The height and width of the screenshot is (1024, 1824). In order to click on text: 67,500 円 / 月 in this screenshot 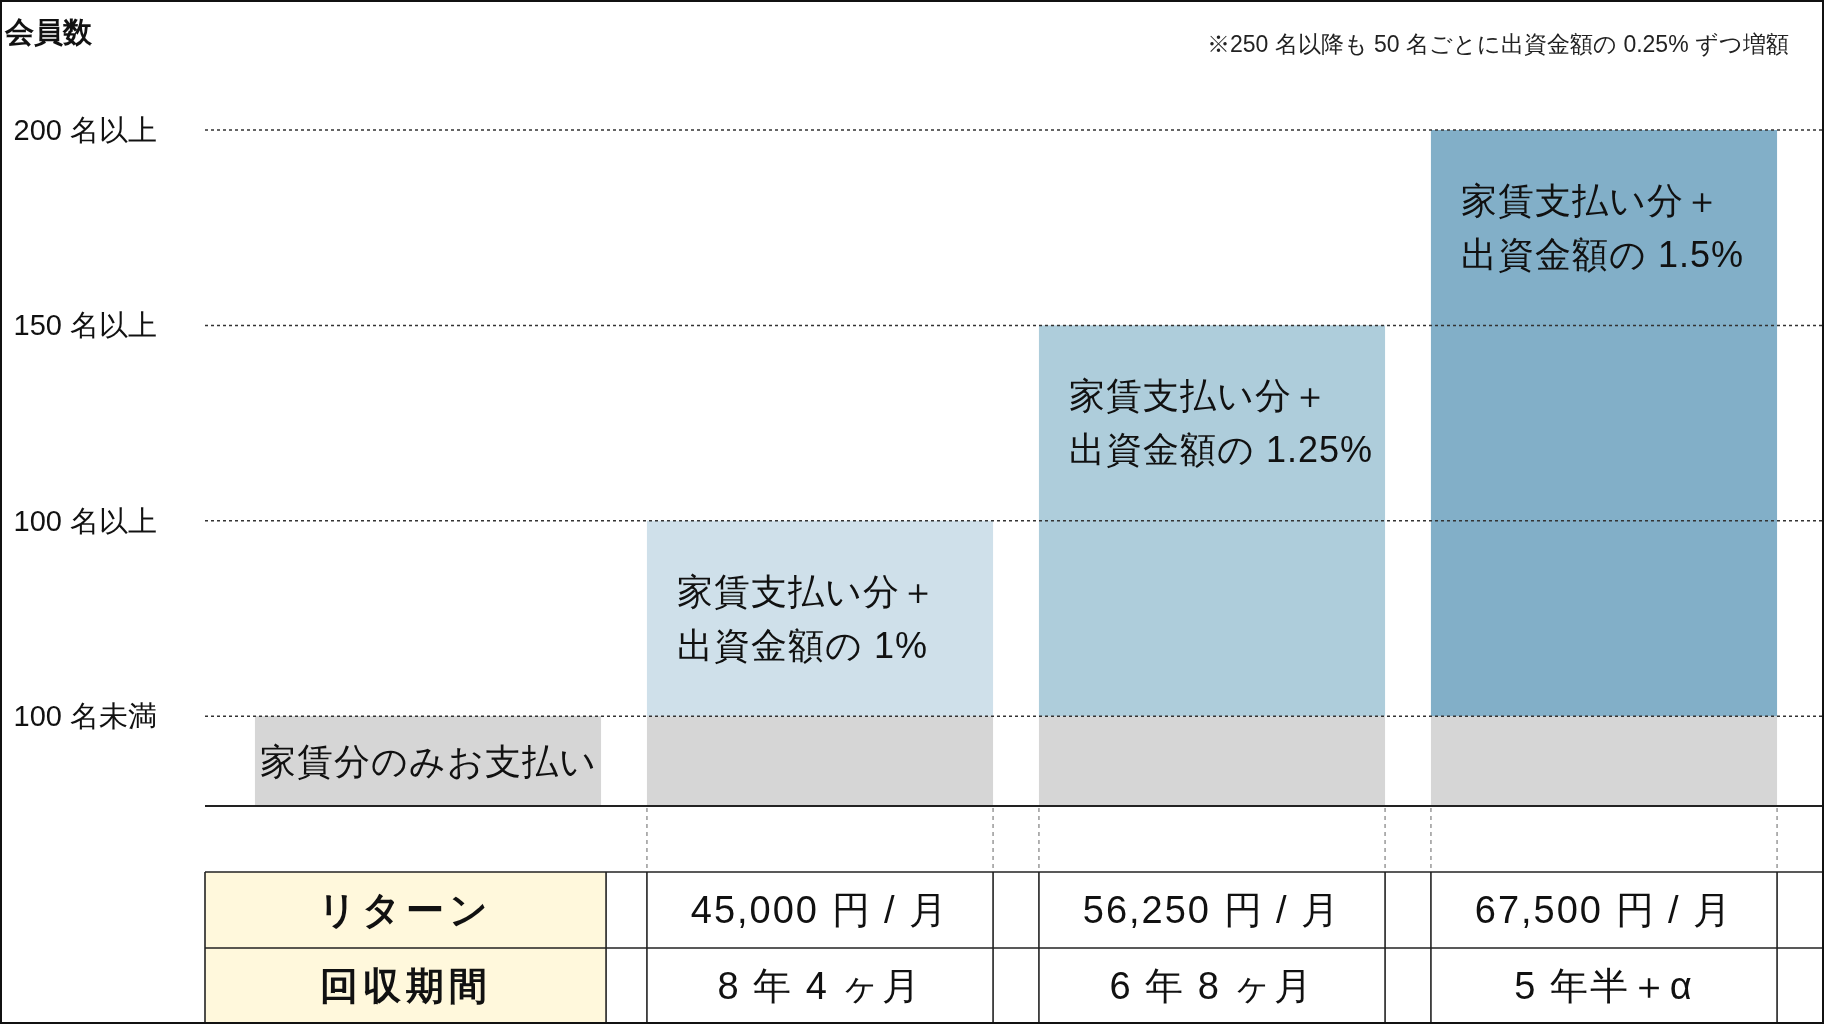, I will do `click(1604, 910)`.